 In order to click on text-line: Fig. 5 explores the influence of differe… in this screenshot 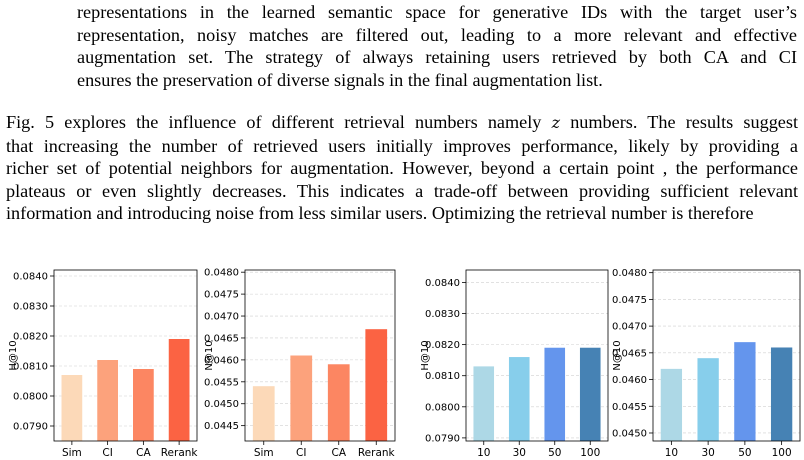, I will do `click(402, 123)`.